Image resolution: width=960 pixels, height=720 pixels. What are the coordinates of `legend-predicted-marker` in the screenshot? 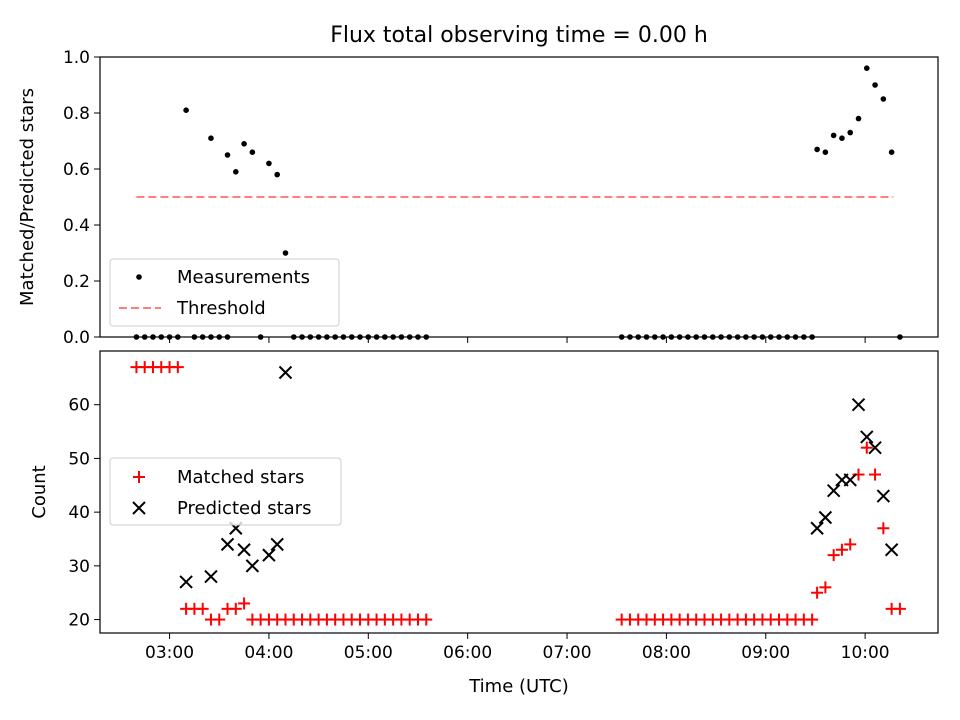 It's located at (139, 508).